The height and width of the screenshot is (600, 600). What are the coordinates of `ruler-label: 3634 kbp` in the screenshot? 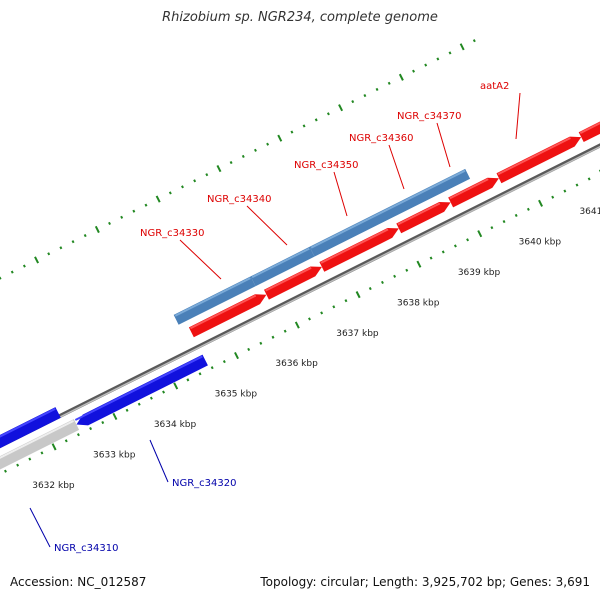 It's located at (175, 425).